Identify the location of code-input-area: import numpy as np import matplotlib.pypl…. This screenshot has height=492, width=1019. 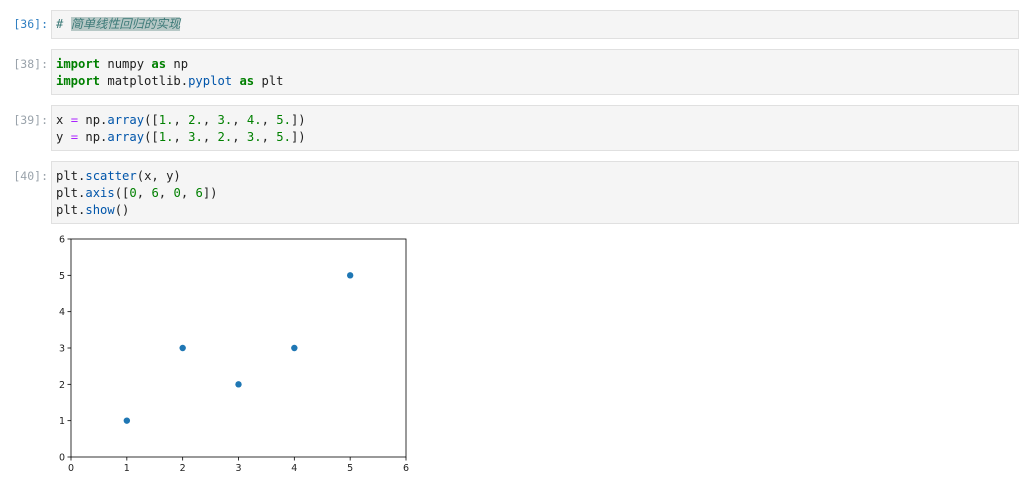
(535, 72).